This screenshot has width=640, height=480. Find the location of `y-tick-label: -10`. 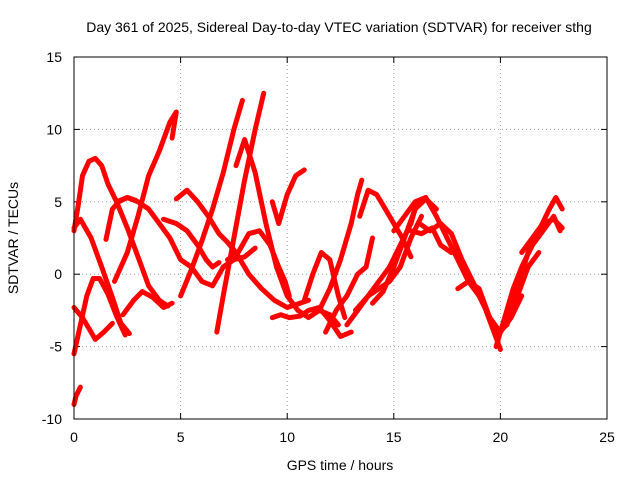

y-tick-label: -10 is located at coordinates (52, 419).